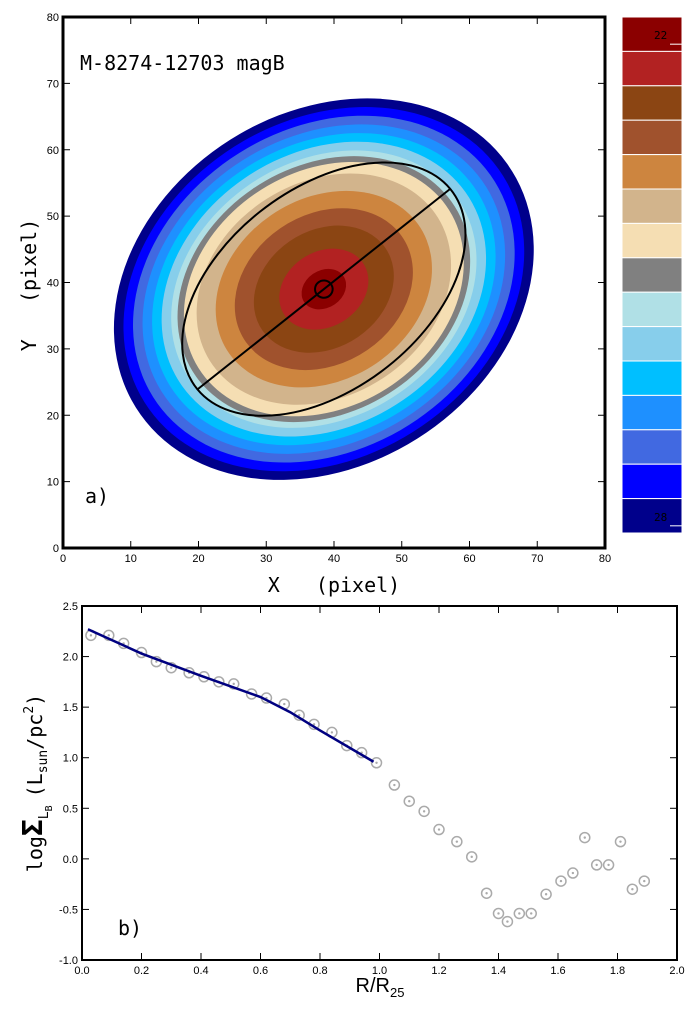  What do you see at coordinates (402, 559) in the screenshot?
I see `x-tick-label: 50` at bounding box center [402, 559].